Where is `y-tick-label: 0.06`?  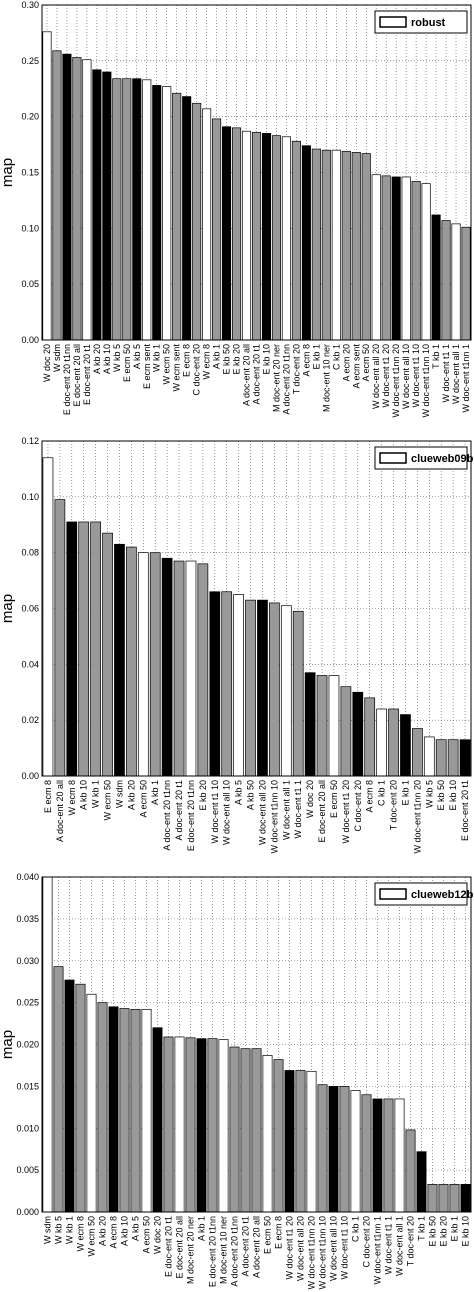 y-tick-label: 0.06 is located at coordinates (30, 609).